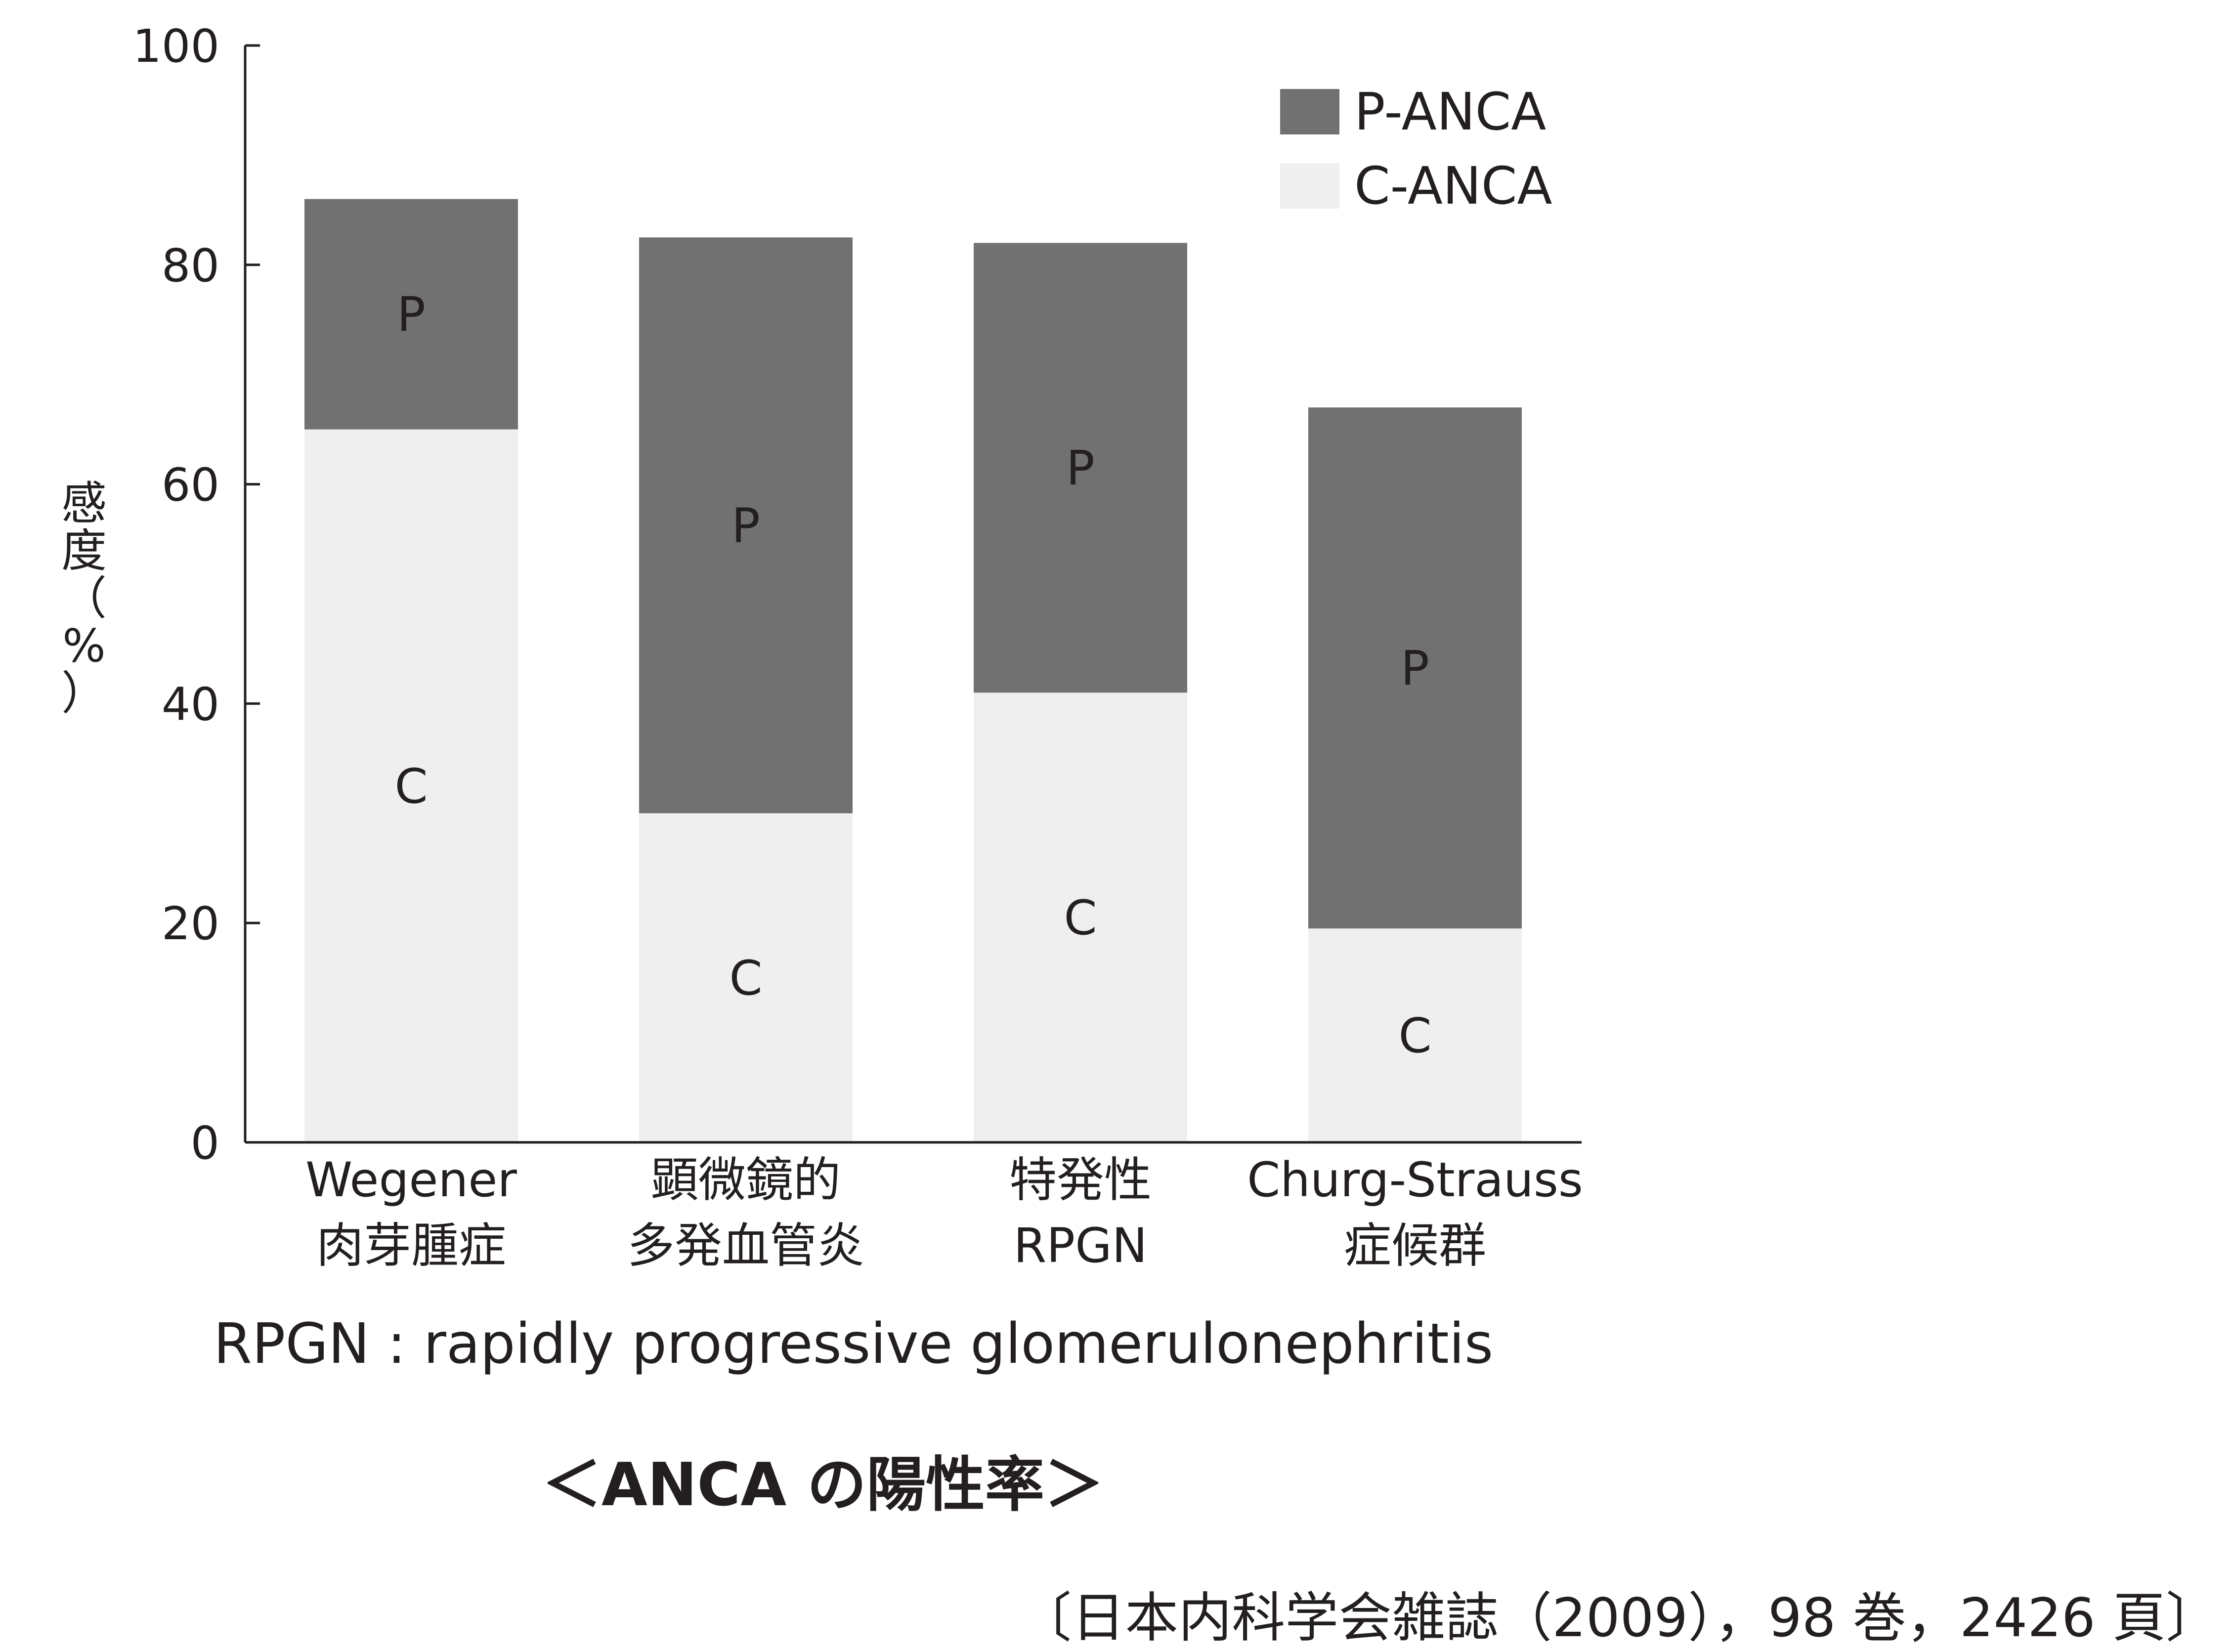 The height and width of the screenshot is (1652, 2234). I want to click on legend-label-p: P-ANCA, so click(1450, 112).